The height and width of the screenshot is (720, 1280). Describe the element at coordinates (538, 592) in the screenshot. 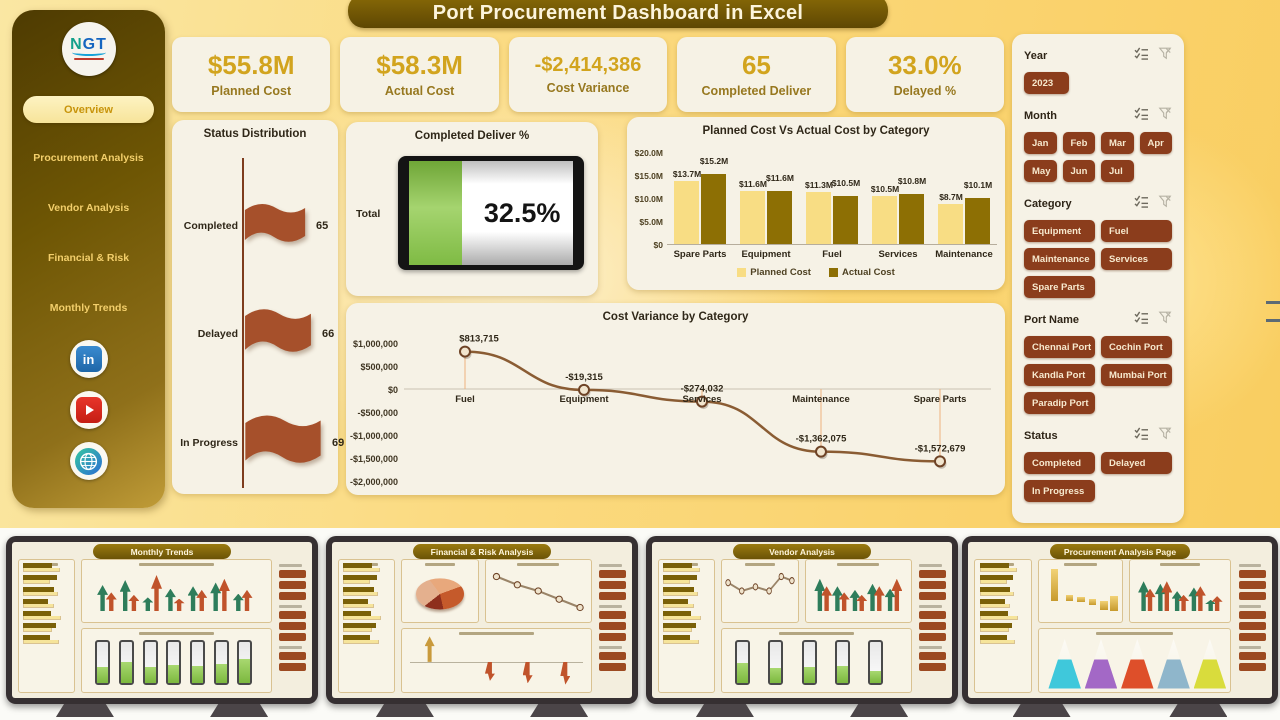

I see `mini-line-chart` at that location.